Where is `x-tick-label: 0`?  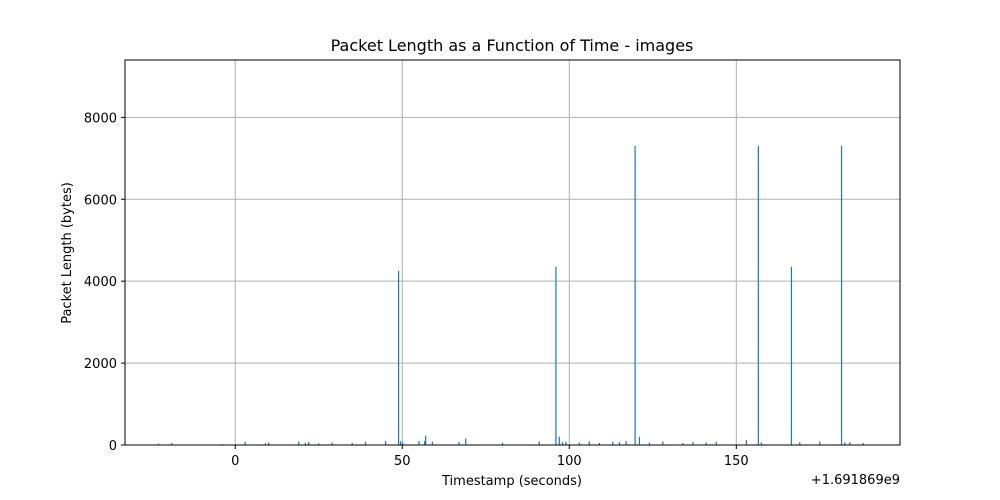
x-tick-label: 0 is located at coordinates (235, 461).